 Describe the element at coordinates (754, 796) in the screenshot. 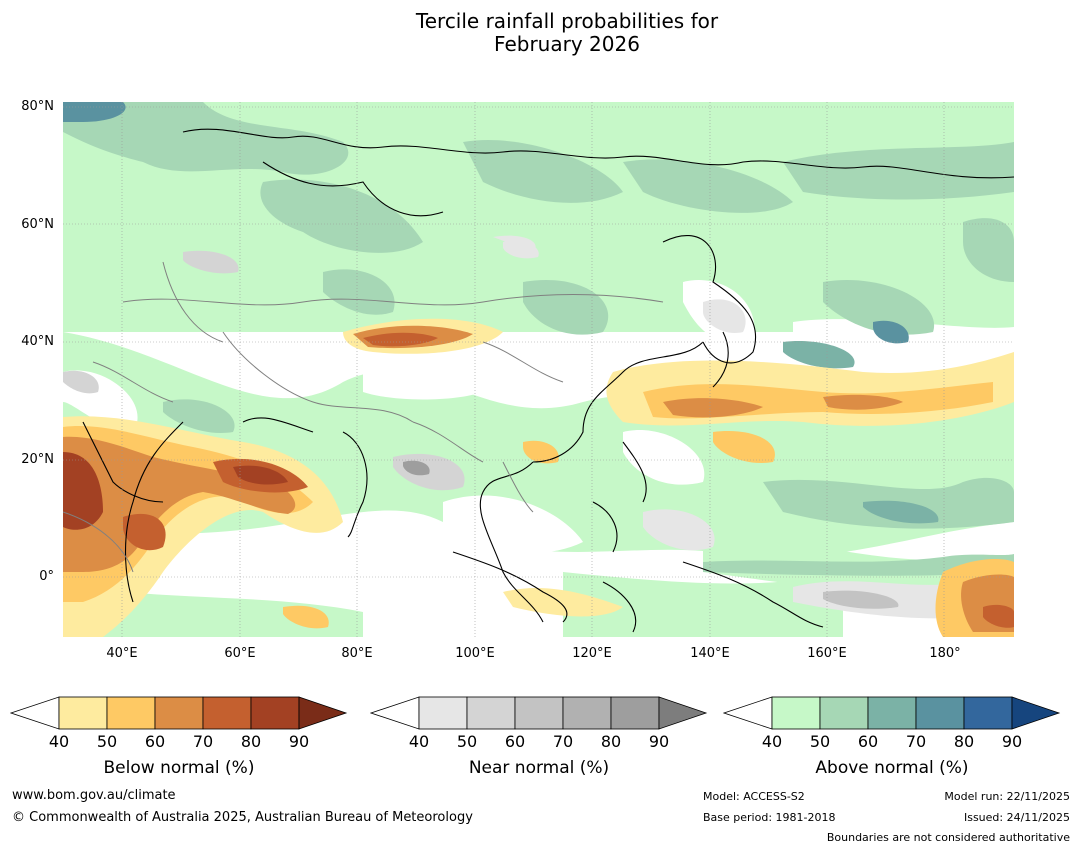

I see `model-name: Model: ACCESS-S2` at that location.